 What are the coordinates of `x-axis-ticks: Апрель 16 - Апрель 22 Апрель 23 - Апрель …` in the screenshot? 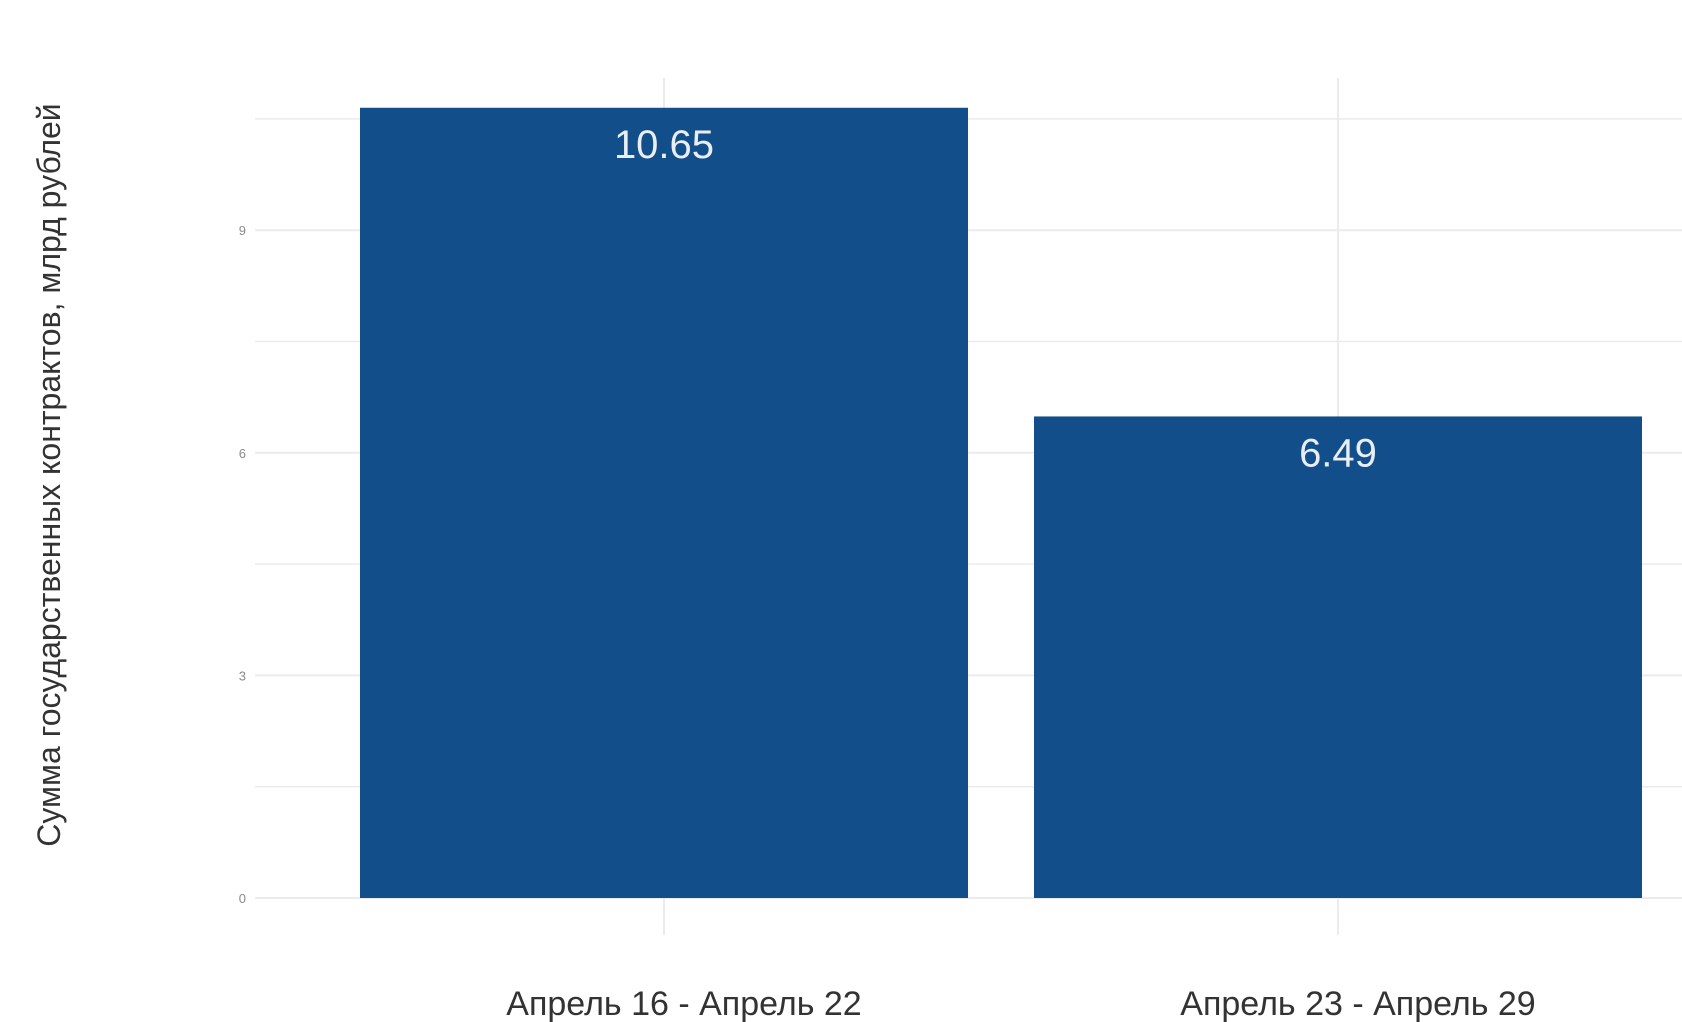 It's located at (1020, 1003).